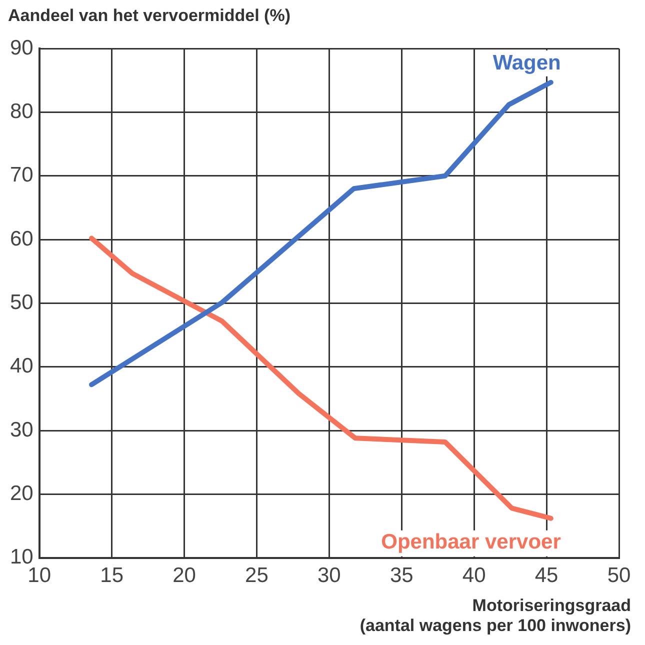 This screenshot has width=645, height=645. What do you see at coordinates (22, 302) in the screenshot?
I see `y-tick-label: 50` at bounding box center [22, 302].